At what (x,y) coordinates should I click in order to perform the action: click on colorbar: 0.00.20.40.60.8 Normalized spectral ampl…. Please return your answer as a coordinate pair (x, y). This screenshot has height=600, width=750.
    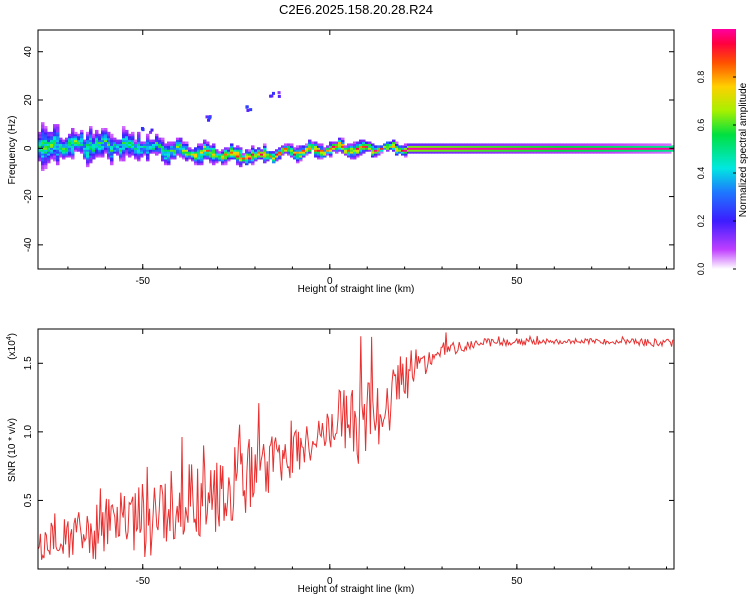
    Looking at the image, I should click on (722, 152).